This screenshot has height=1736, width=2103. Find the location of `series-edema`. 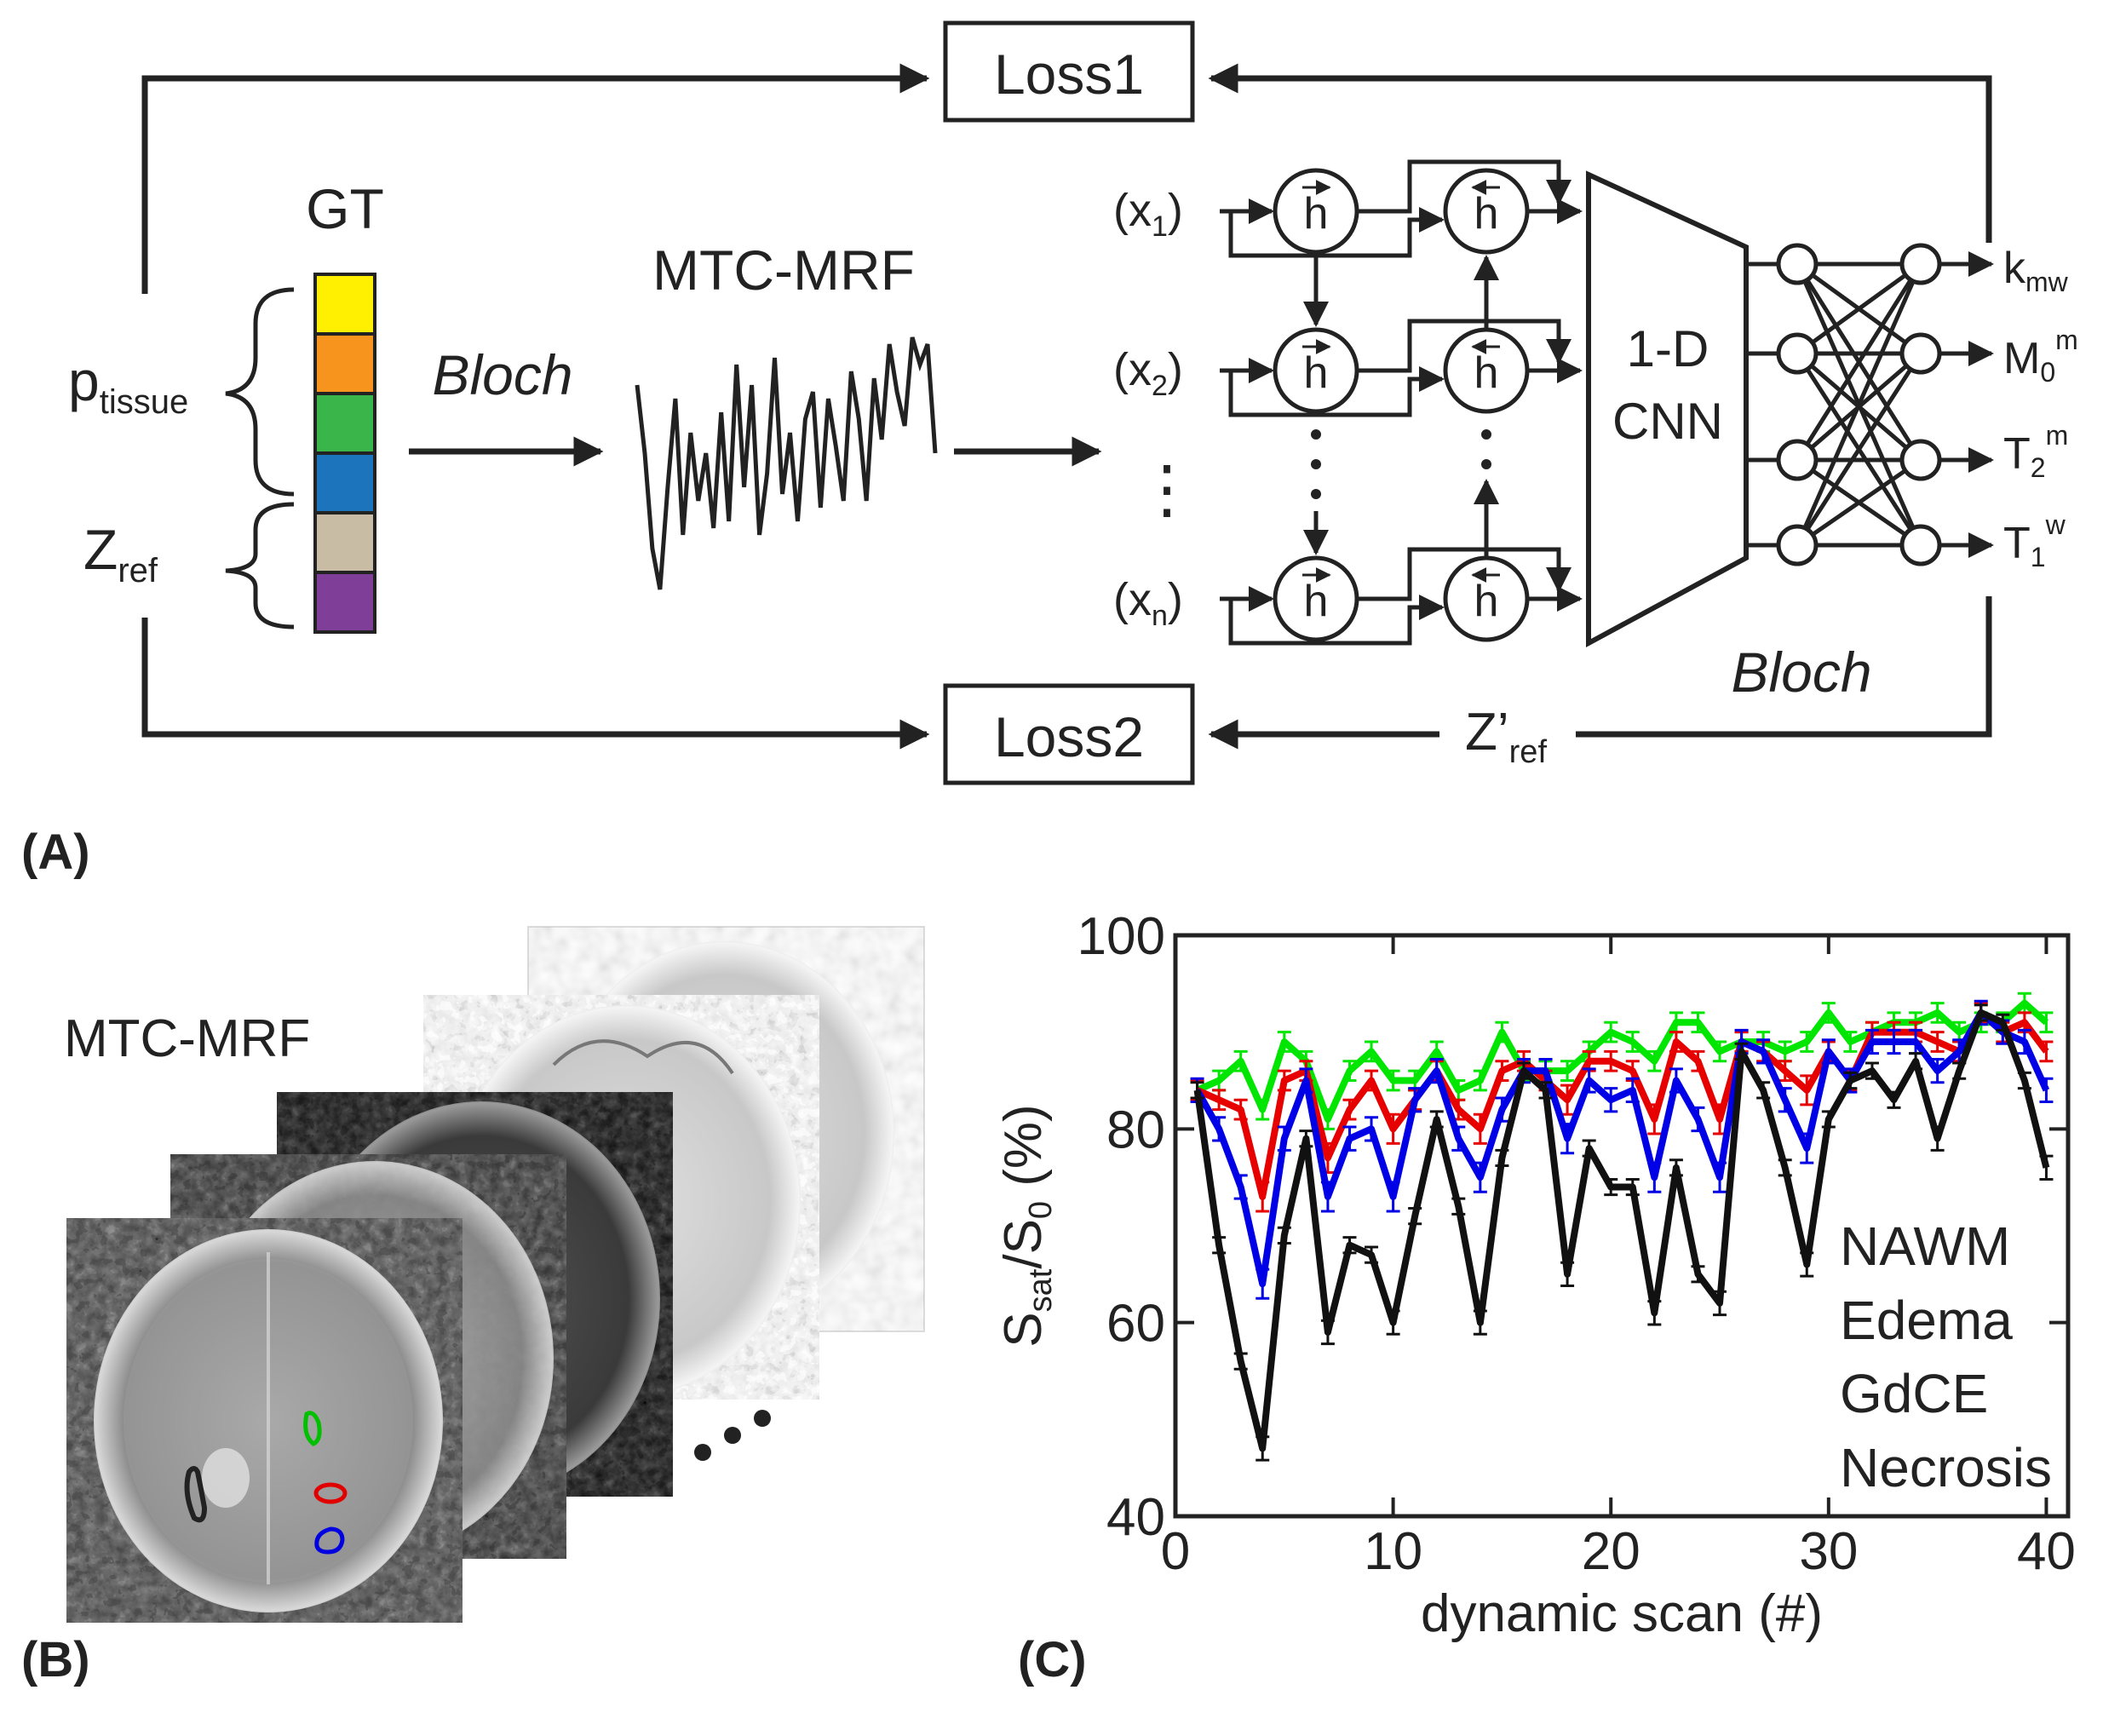

series-edema is located at coordinates (1622, 1149).